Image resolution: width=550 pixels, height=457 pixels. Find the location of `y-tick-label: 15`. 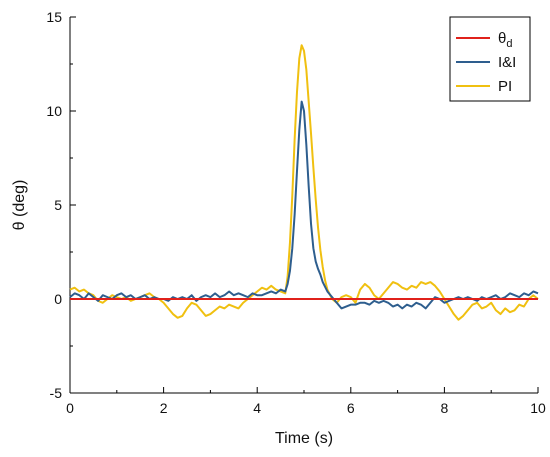

y-tick-label: 15 is located at coordinates (54, 17).